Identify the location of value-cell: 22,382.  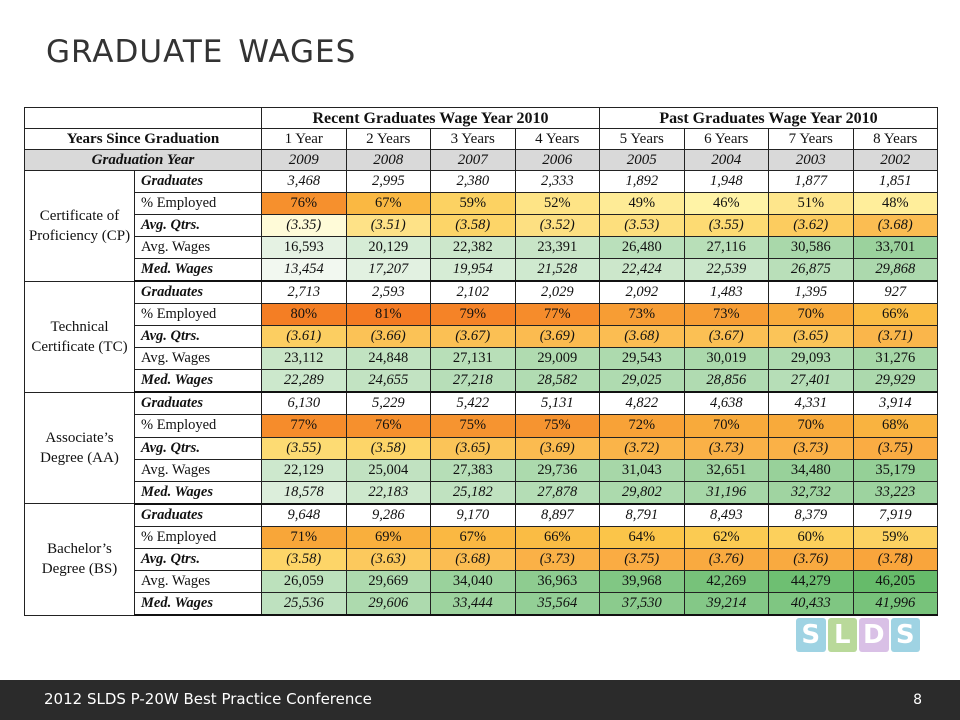
(473, 248).